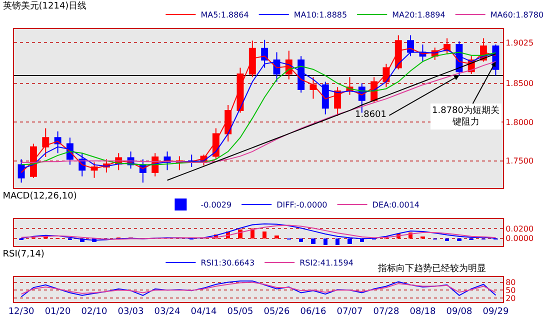 Image resolution: width=553 pixels, height=322 pixels. What do you see at coordinates (203, 311) in the screenshot?
I see `x-tick-label: 04/14` at bounding box center [203, 311].